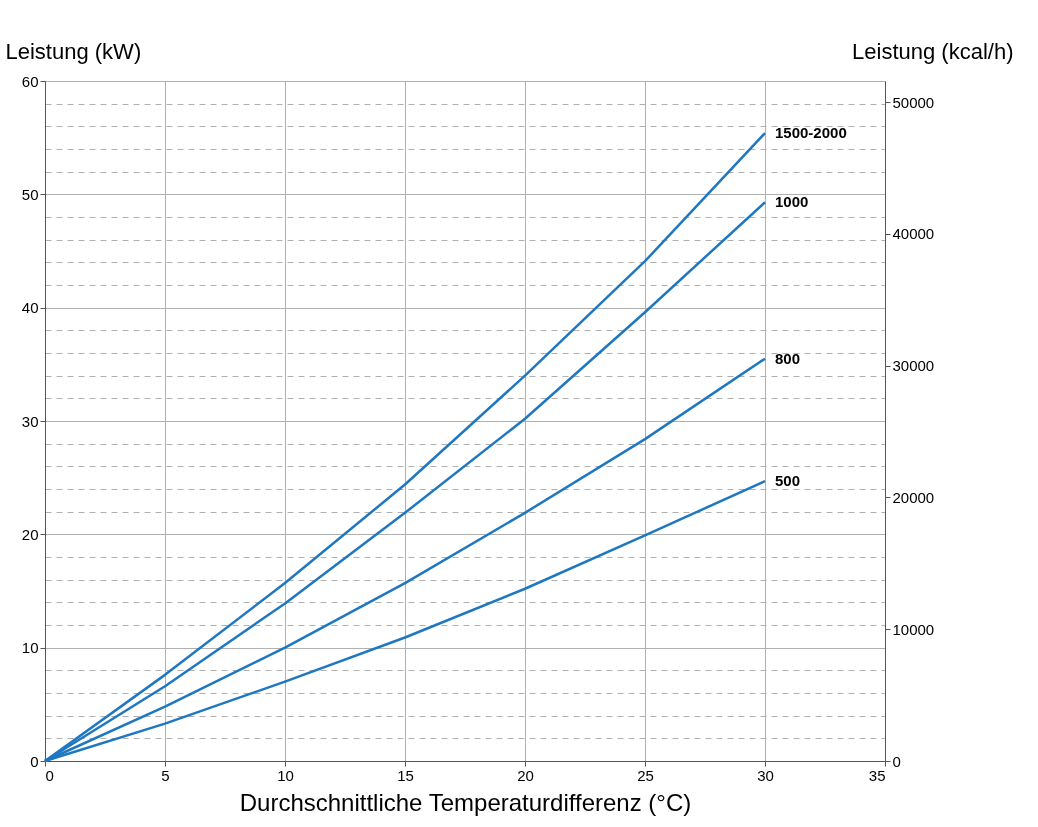  I want to click on y2-axis-title: Leistung (kcal/h), so click(933, 51).